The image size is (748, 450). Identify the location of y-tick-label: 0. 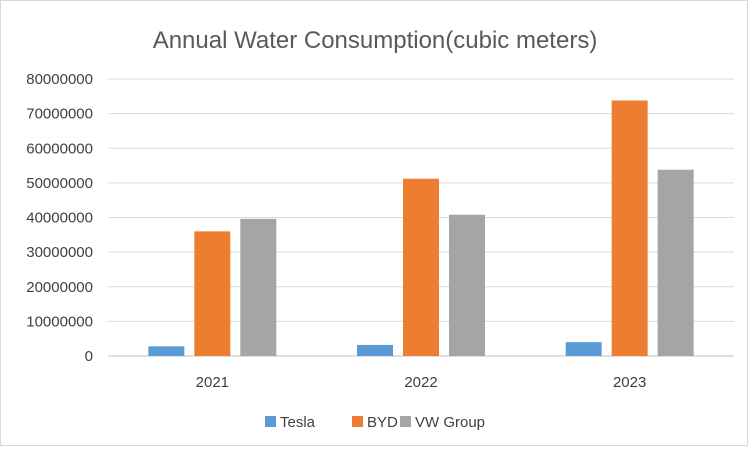
(89, 356).